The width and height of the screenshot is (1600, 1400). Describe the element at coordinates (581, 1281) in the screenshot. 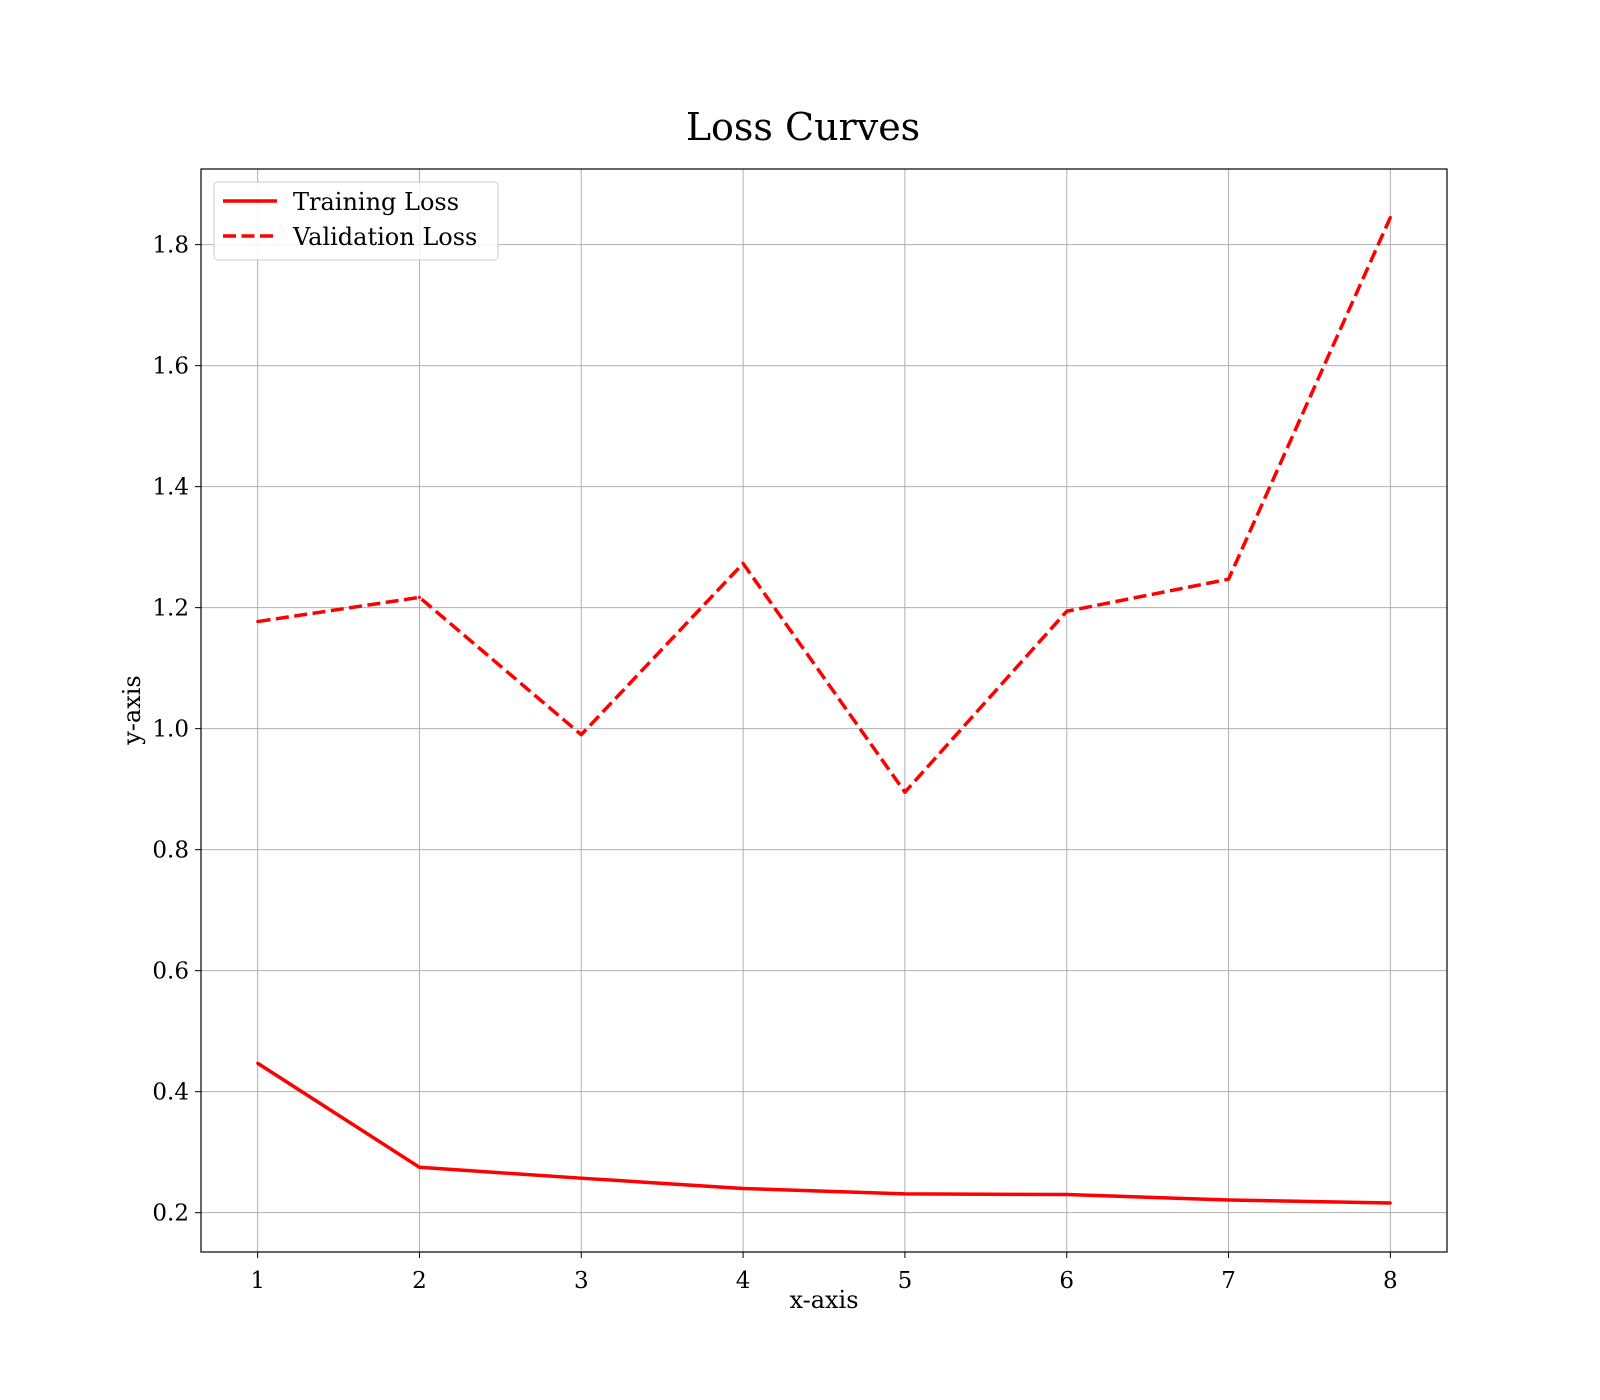

I see `x-tick-label: 3` at that location.